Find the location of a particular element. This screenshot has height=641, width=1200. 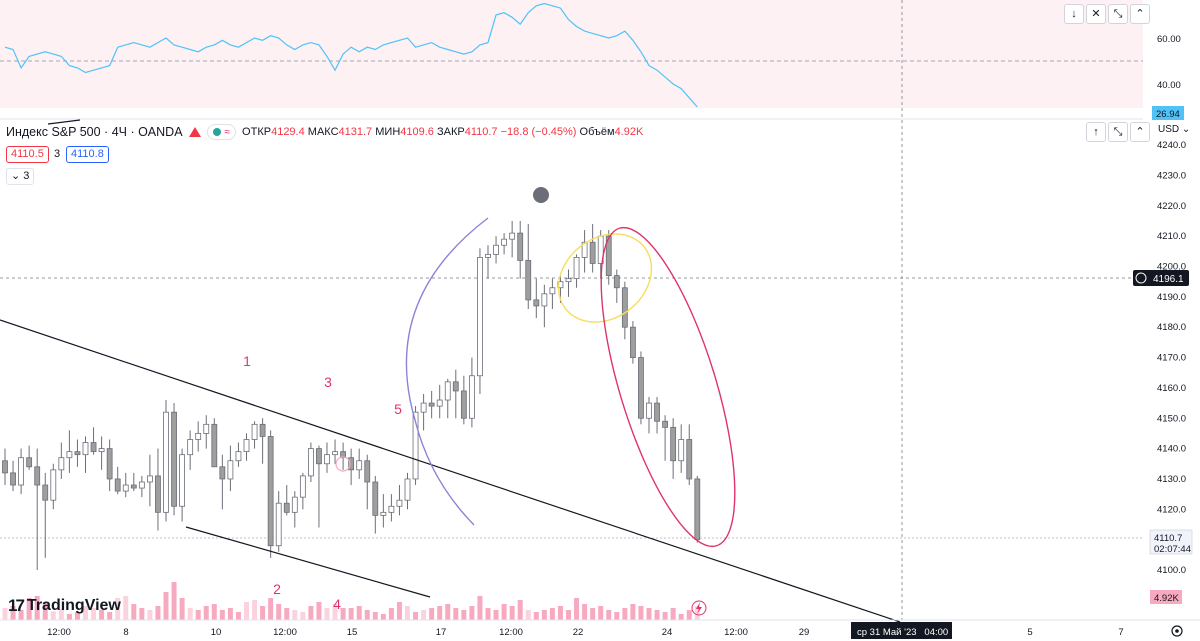

main-collapse-button: ⌃ is located at coordinates (1140, 132).